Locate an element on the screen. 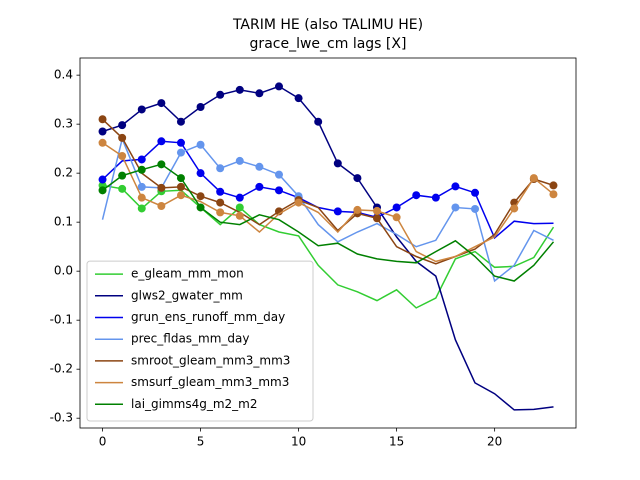 The image size is (640, 480). x-tick-label: 5 is located at coordinates (201, 442).